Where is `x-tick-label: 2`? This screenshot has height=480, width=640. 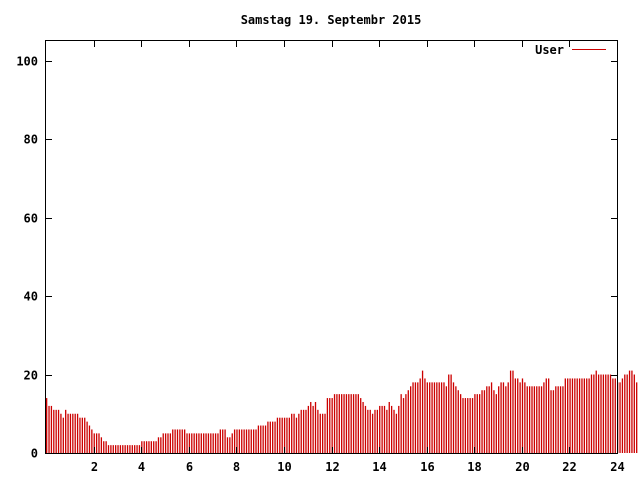 x-tick-label: 2 is located at coordinates (94, 467).